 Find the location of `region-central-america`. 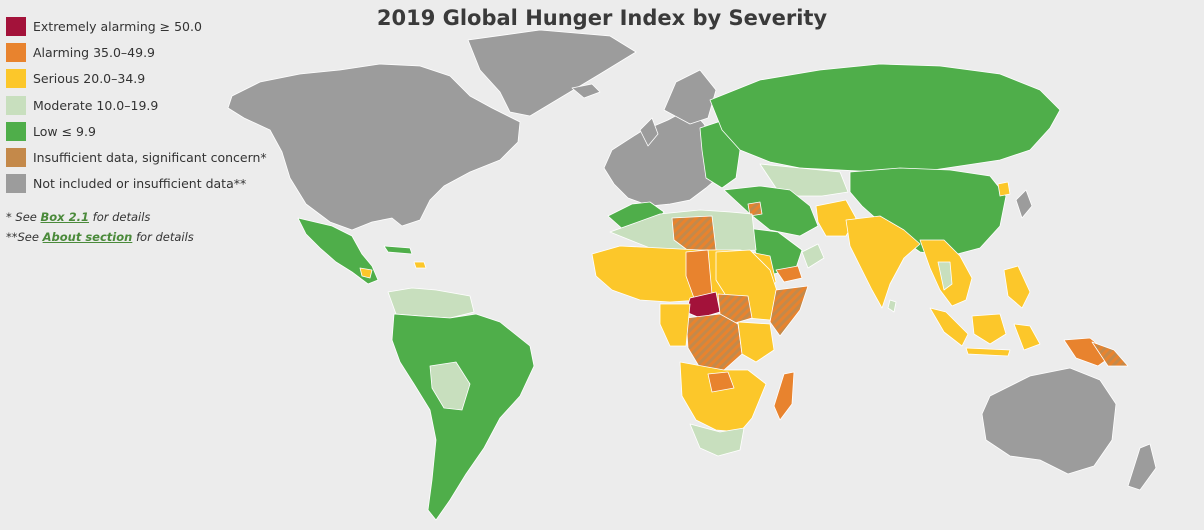

region-central-america is located at coordinates (366, 273).